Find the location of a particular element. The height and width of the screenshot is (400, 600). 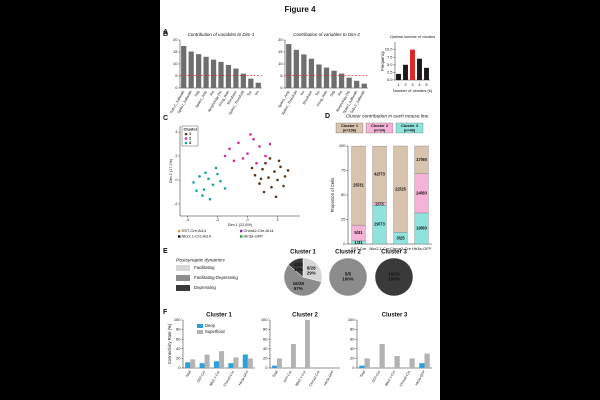

pie-slice is located at coordinates (296, 267).